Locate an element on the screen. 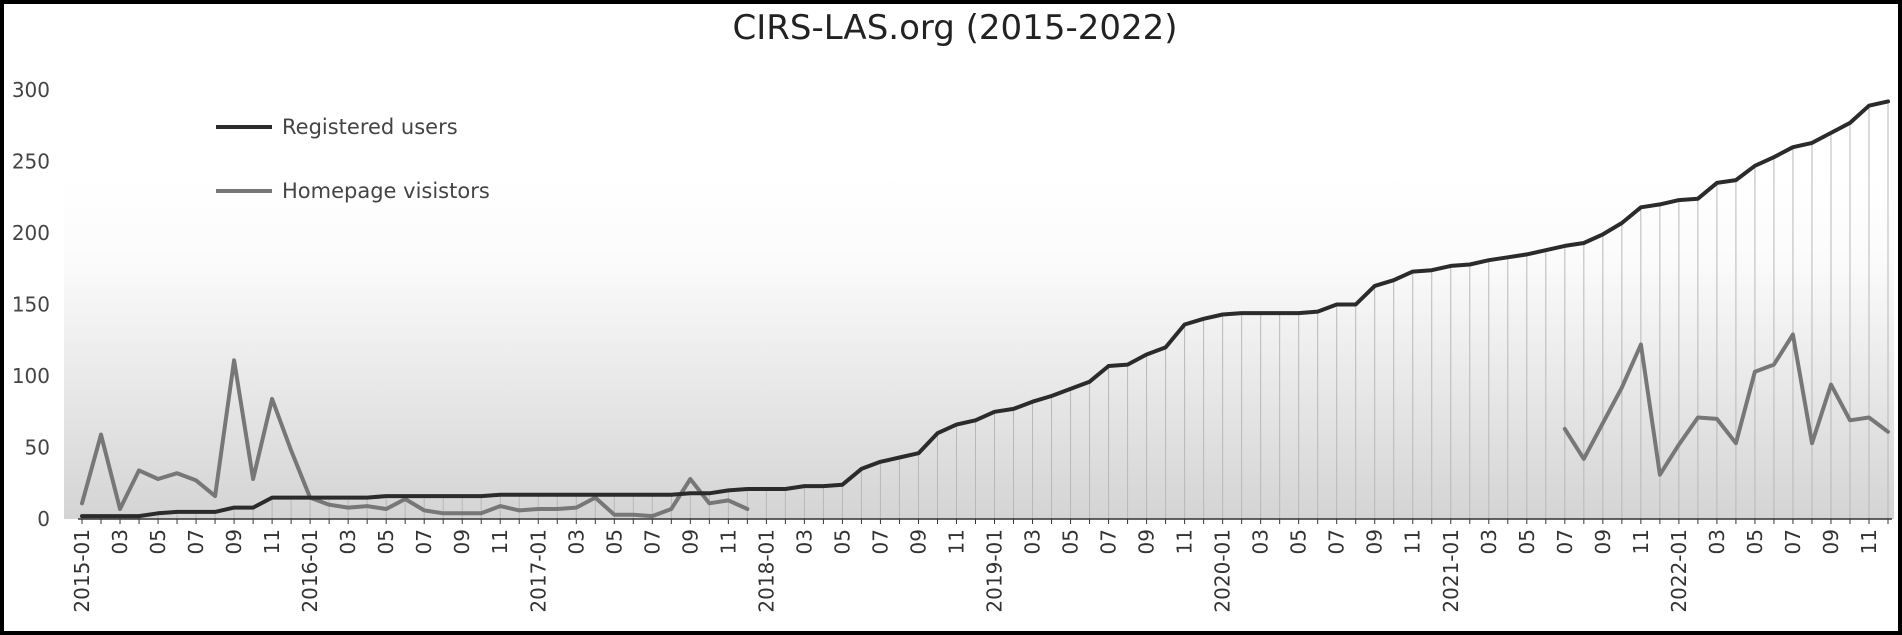 Image resolution: width=1902 pixels, height=635 pixels. x-tick-label: 2016-01 is located at coordinates (310, 571).